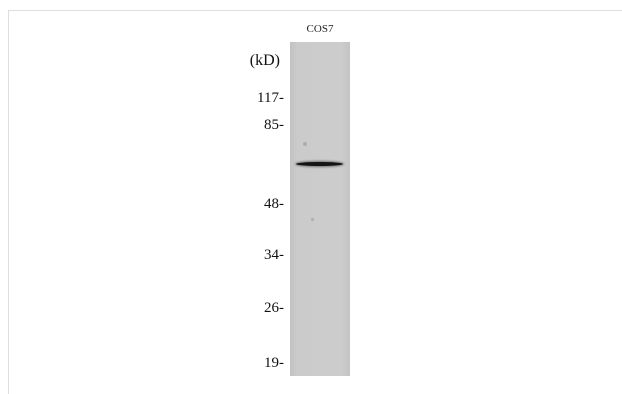  Describe the element at coordinates (8, 202) in the screenshot. I see `figure-frame-left-border` at that location.